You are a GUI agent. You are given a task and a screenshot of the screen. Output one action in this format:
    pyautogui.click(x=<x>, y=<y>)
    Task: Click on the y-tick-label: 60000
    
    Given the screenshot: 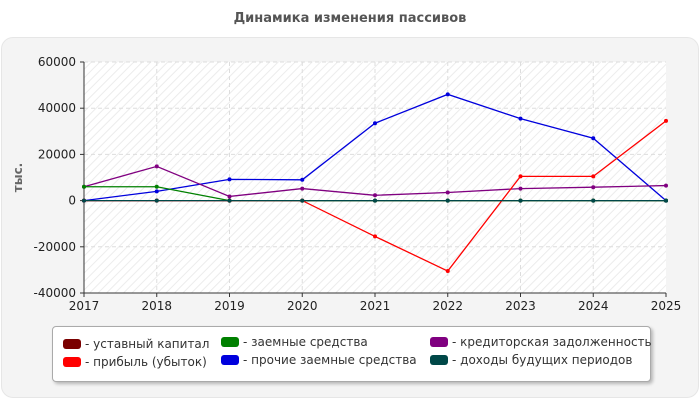 What is the action you would take?
    pyautogui.click(x=57, y=62)
    